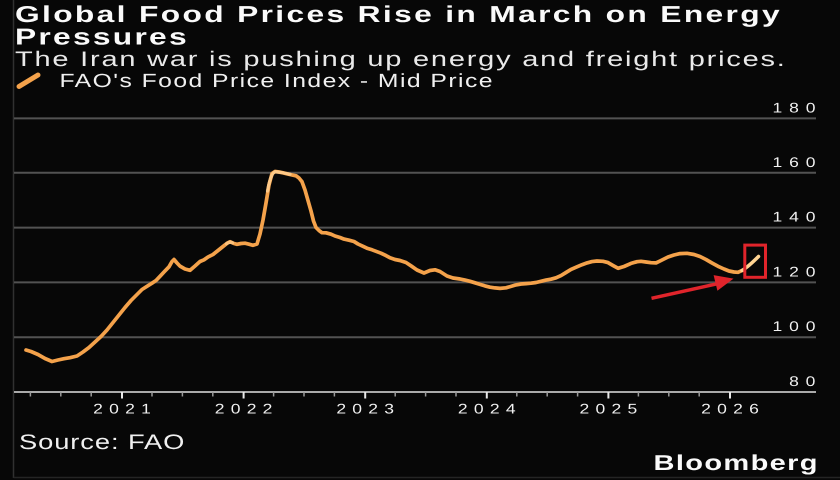 The image size is (840, 480). Describe the element at coordinates (797, 326) in the screenshot. I see `svg-text: 100` at that location.